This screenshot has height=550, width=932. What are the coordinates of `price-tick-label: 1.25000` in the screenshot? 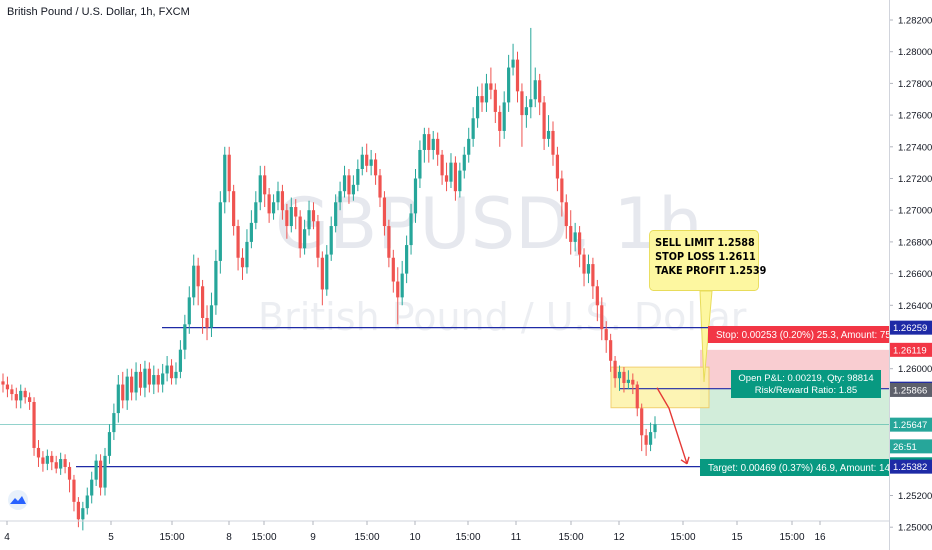 It's located at (915, 528).